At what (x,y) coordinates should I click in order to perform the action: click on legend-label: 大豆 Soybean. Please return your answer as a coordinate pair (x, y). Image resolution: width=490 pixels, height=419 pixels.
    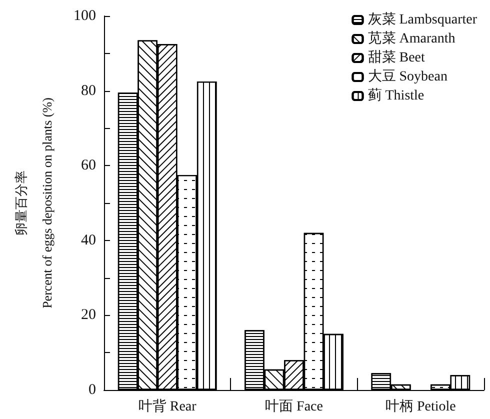
    Looking at the image, I should click on (408, 76).